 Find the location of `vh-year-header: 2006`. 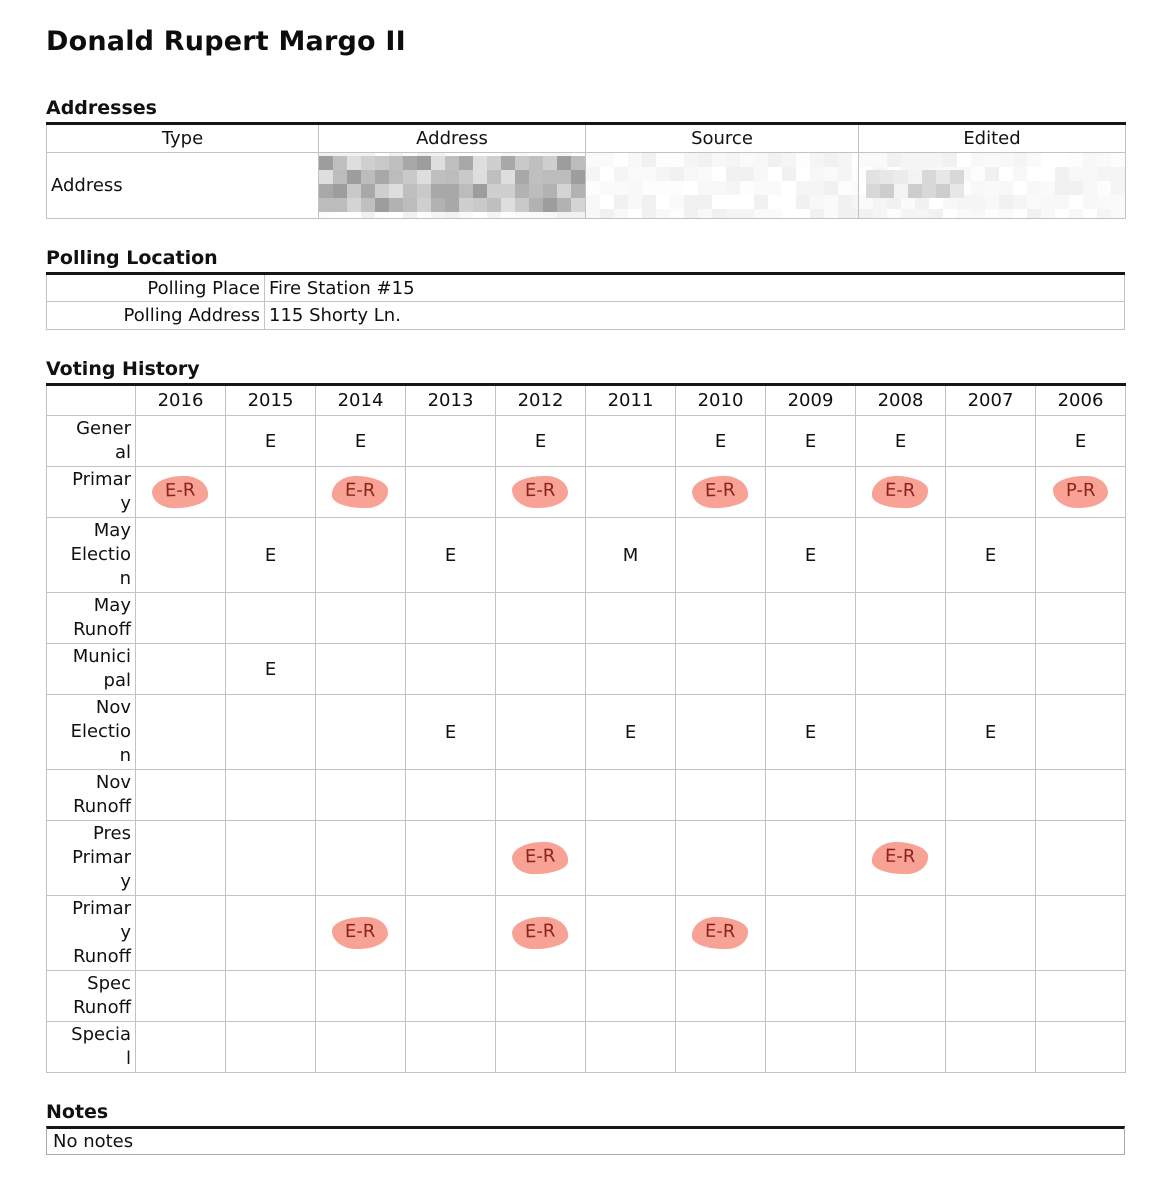

vh-year-header: 2006 is located at coordinates (1080, 400).